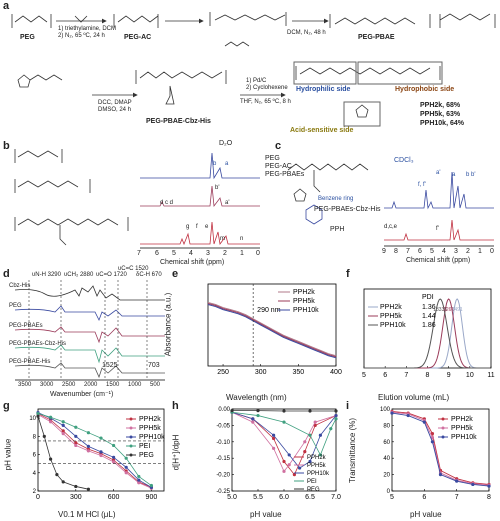 The height and width of the screenshot is (521, 500). I want to click on panel-c-tick-6: 6, so click(420, 251).